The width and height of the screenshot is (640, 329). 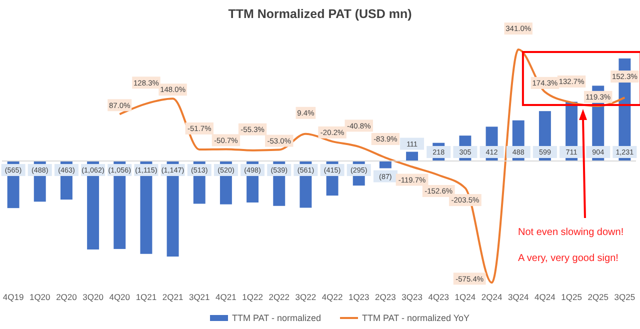 What do you see at coordinates (412, 297) in the screenshot?
I see `x-tick-label: 3Q23` at bounding box center [412, 297].